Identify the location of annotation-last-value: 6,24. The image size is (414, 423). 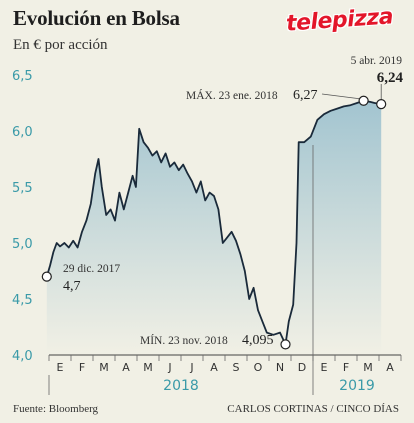
(390, 78).